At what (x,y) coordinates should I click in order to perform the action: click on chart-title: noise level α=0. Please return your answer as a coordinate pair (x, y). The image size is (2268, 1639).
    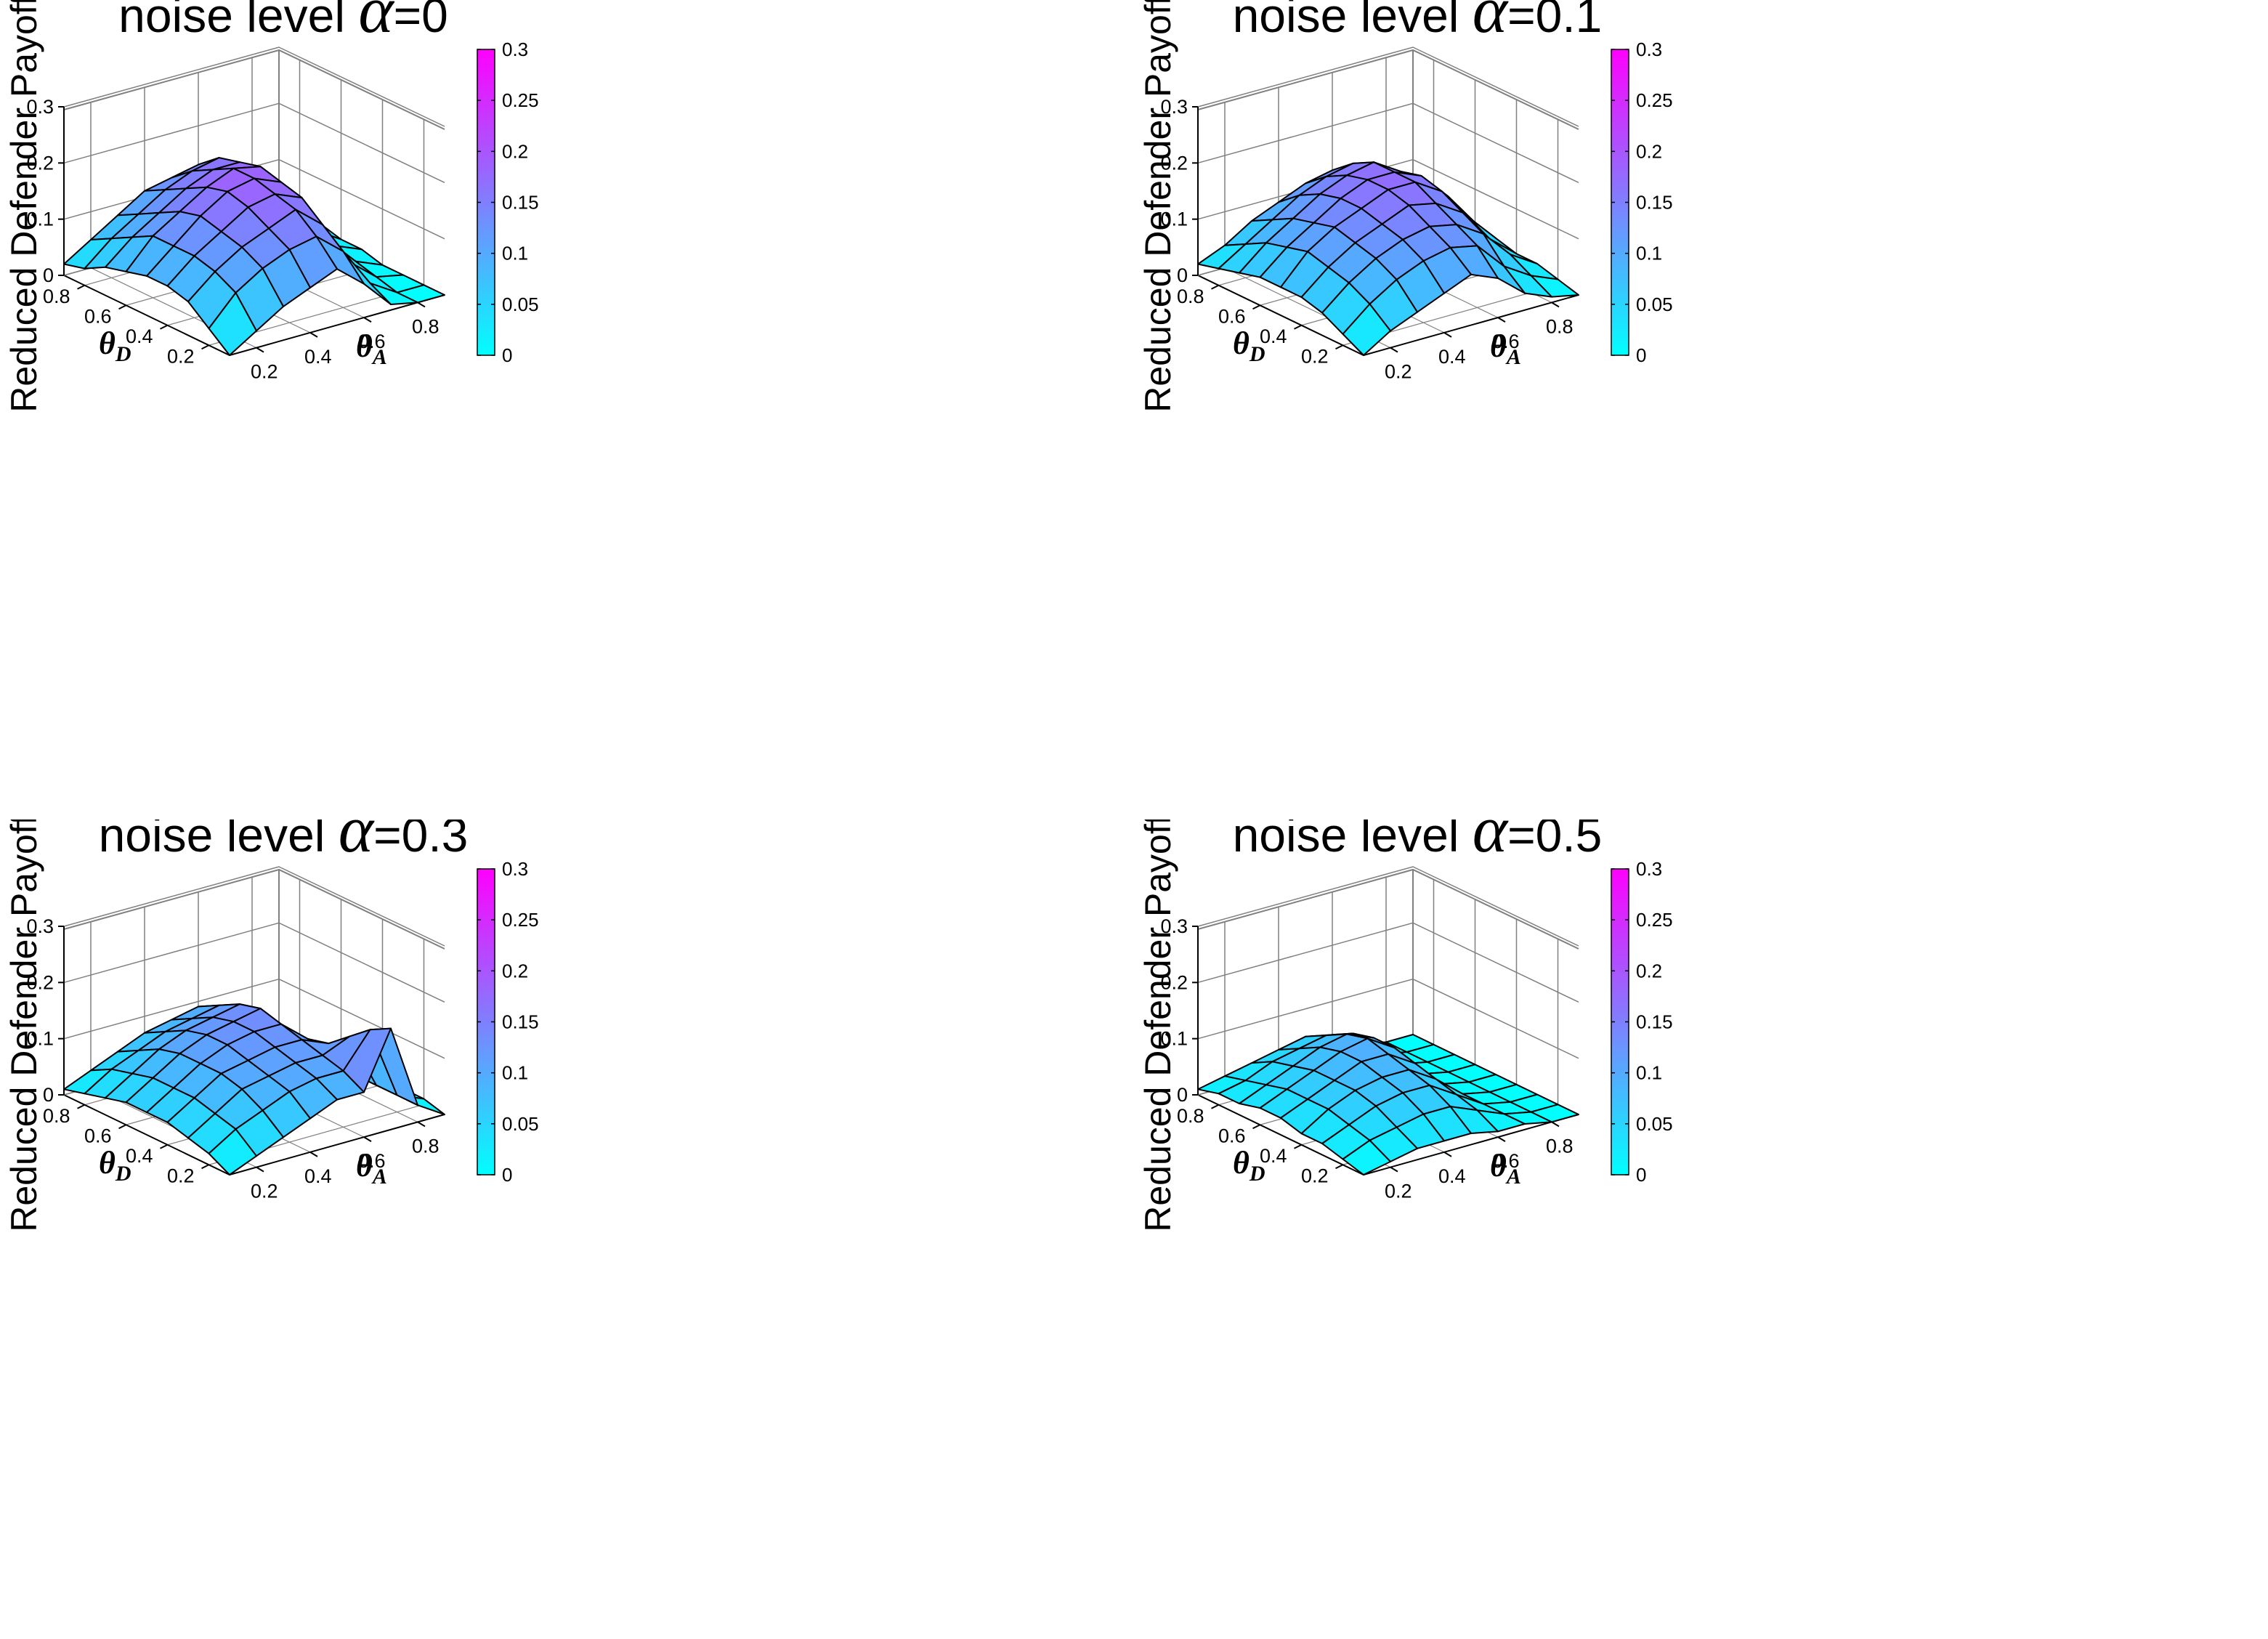
    Looking at the image, I should click on (283, 23).